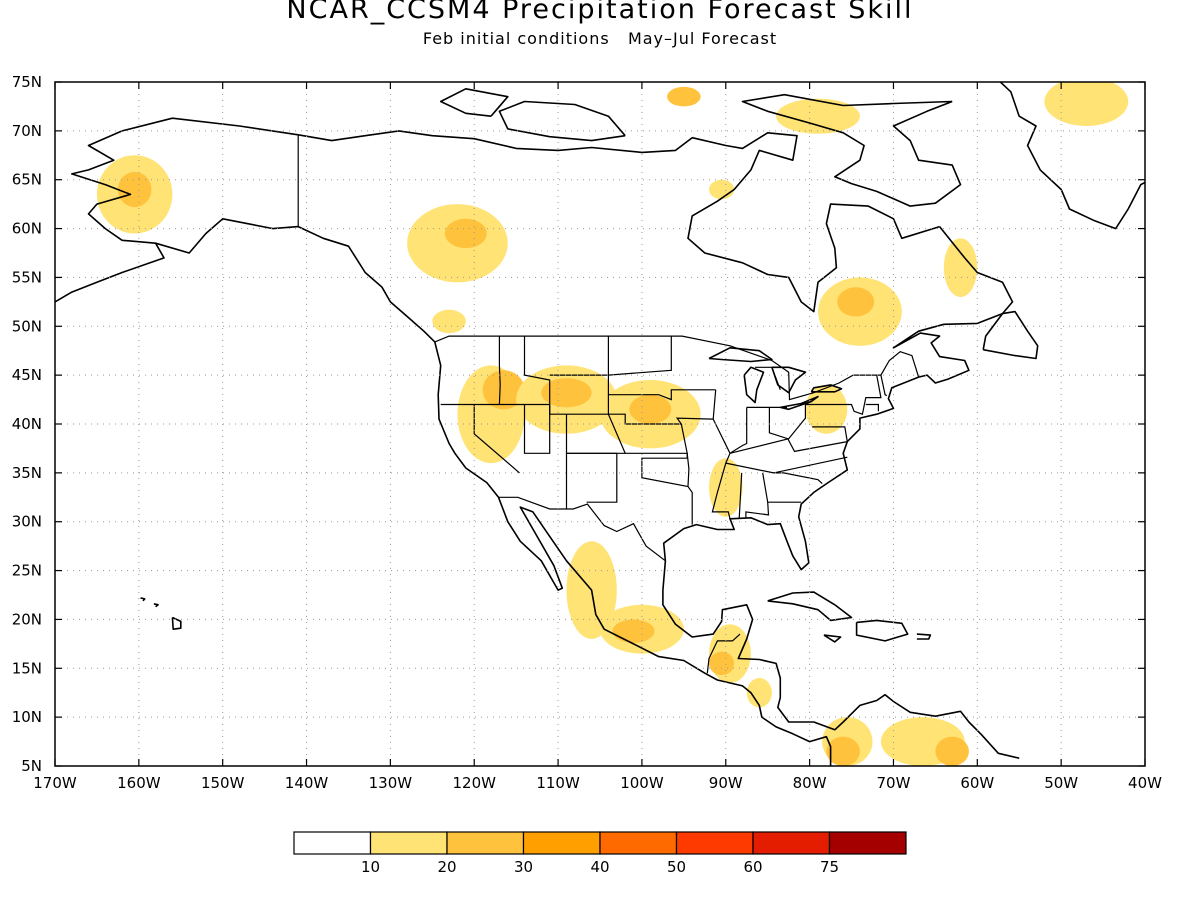 The height and width of the screenshot is (900, 1200). What do you see at coordinates (27, 668) in the screenshot?
I see `lat-tick-label: 15N` at bounding box center [27, 668].